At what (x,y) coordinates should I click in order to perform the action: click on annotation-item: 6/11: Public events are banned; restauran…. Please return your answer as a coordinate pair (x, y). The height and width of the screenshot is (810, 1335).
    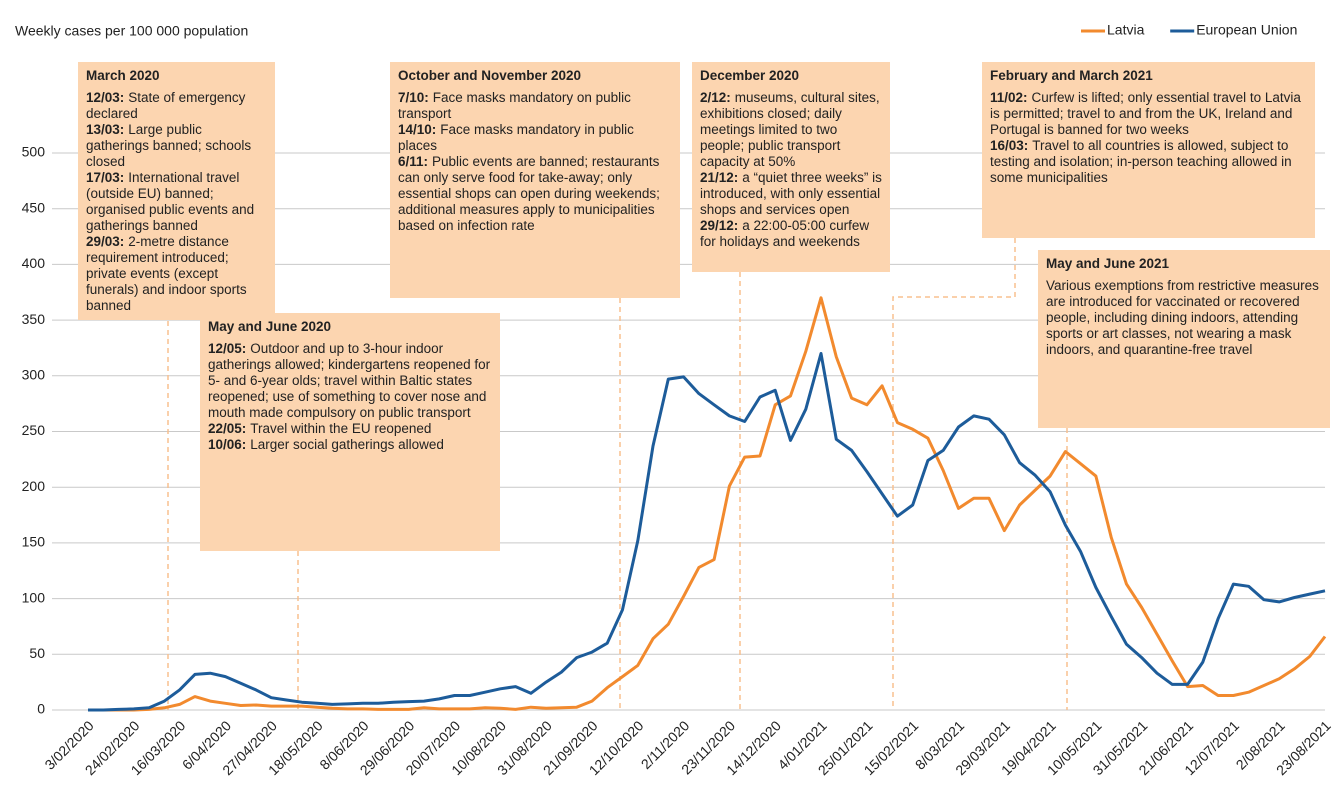
    Looking at the image, I should click on (535, 194).